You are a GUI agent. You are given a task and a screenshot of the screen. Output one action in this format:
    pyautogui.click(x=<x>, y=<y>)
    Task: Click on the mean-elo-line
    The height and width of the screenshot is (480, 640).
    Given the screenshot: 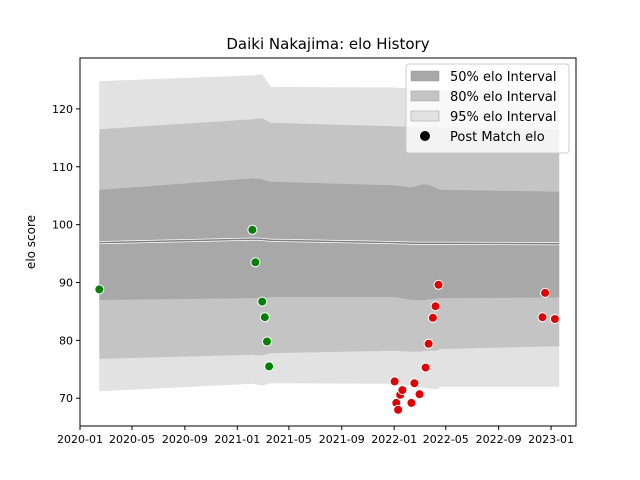 What is the action you would take?
    pyautogui.click(x=329, y=241)
    